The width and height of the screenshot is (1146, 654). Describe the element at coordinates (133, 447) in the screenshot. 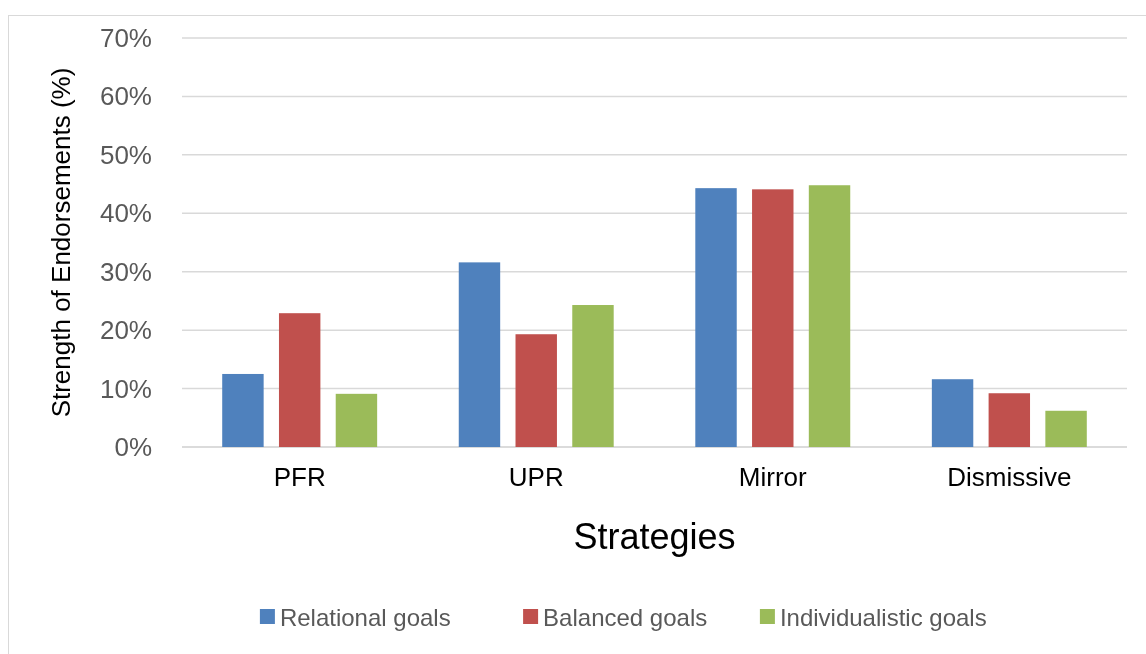

I see `y-tick-label: 0%` at that location.